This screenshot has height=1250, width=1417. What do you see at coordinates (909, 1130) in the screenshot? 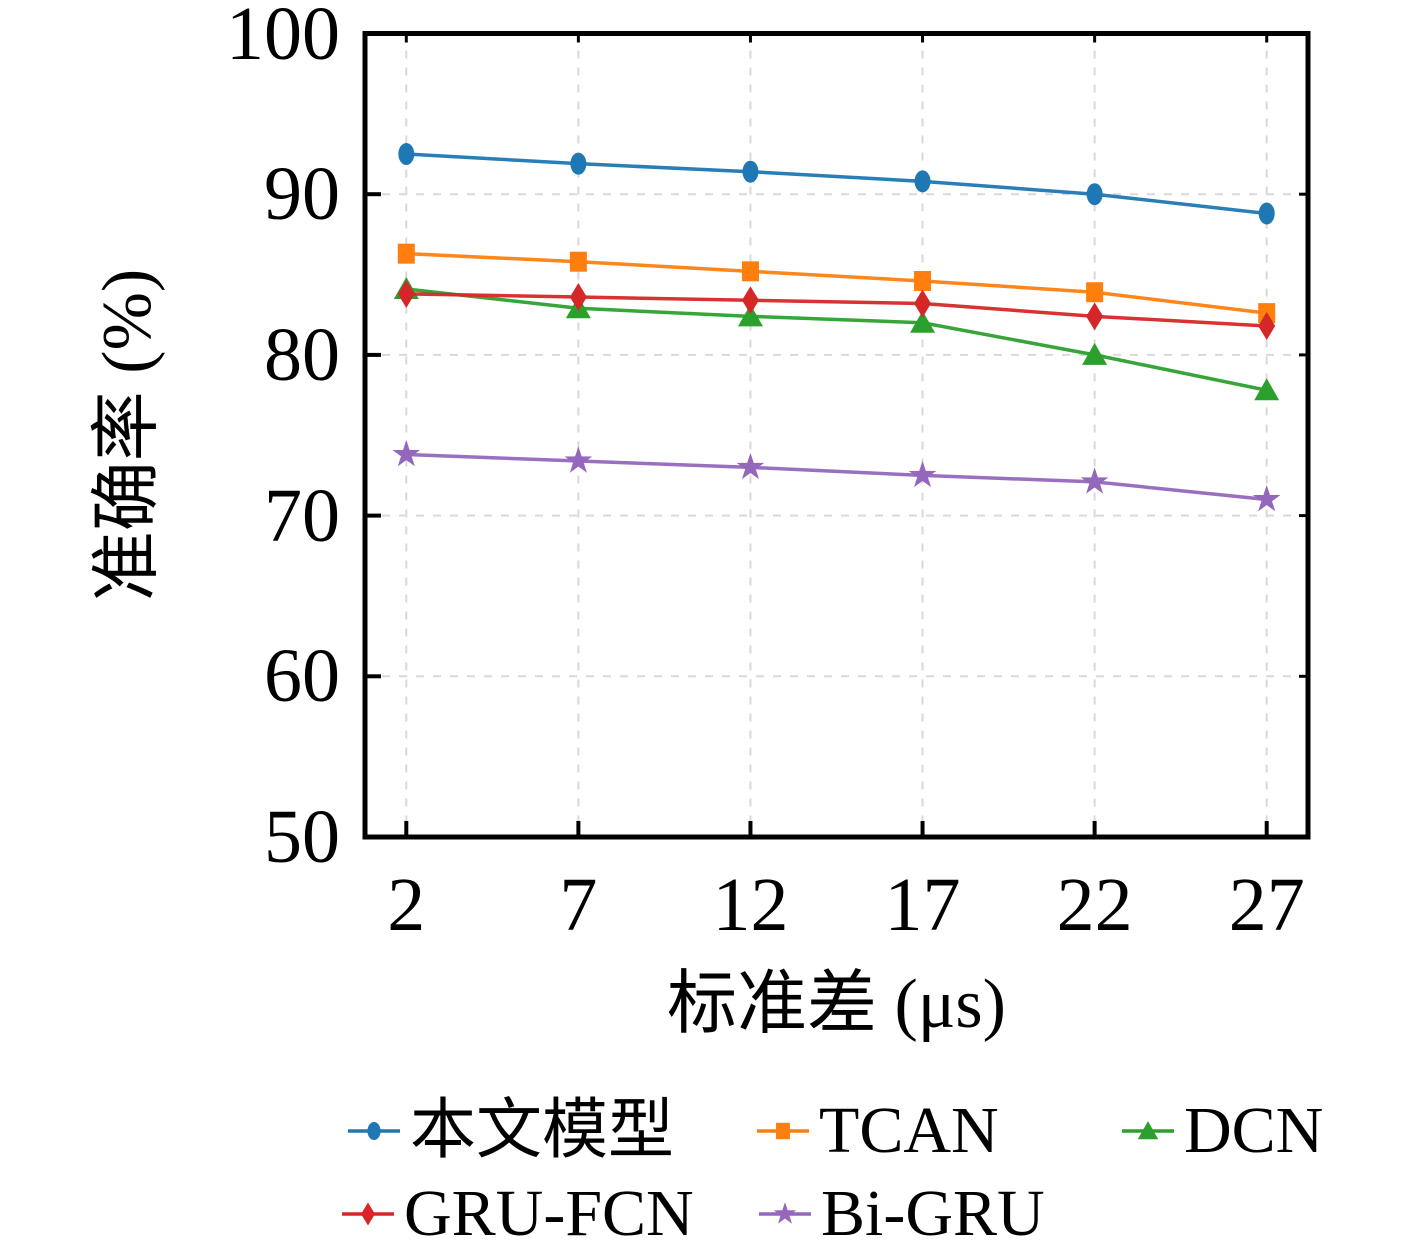
I see `legend-label: TCAN` at bounding box center [909, 1130].